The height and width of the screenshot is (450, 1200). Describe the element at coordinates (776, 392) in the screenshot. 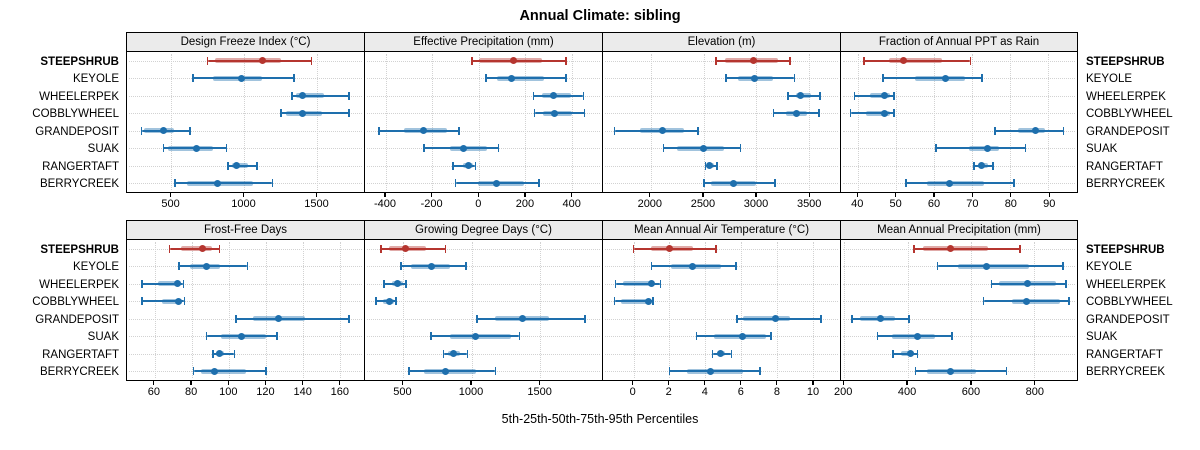

I see `axis-tick-label: 8` at that location.